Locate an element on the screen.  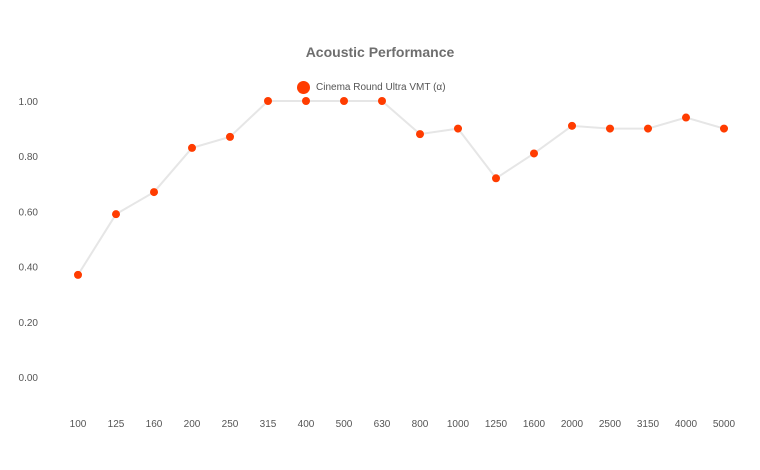
x-tick-label: 2500 is located at coordinates (610, 424).